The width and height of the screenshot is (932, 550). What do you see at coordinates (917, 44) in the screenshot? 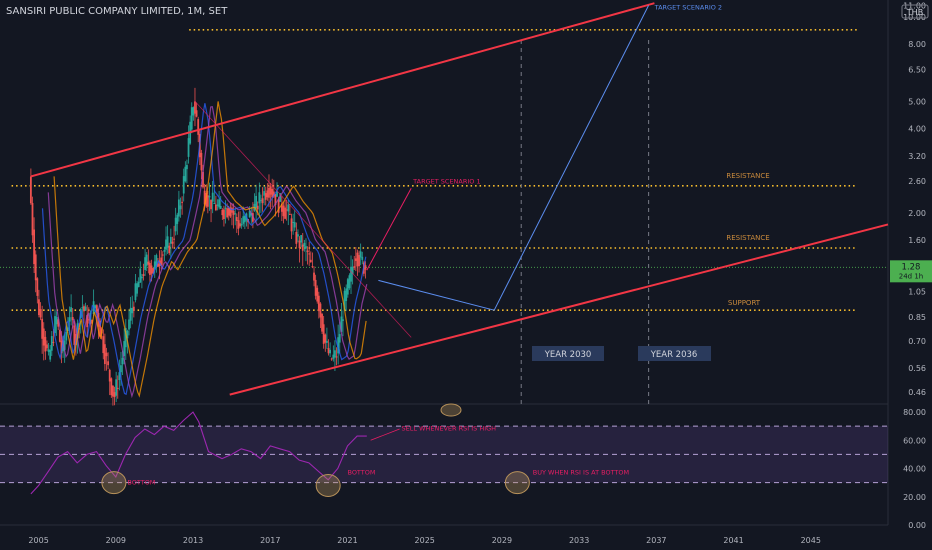
I see `price-tick-label: 8.00` at bounding box center [917, 44].